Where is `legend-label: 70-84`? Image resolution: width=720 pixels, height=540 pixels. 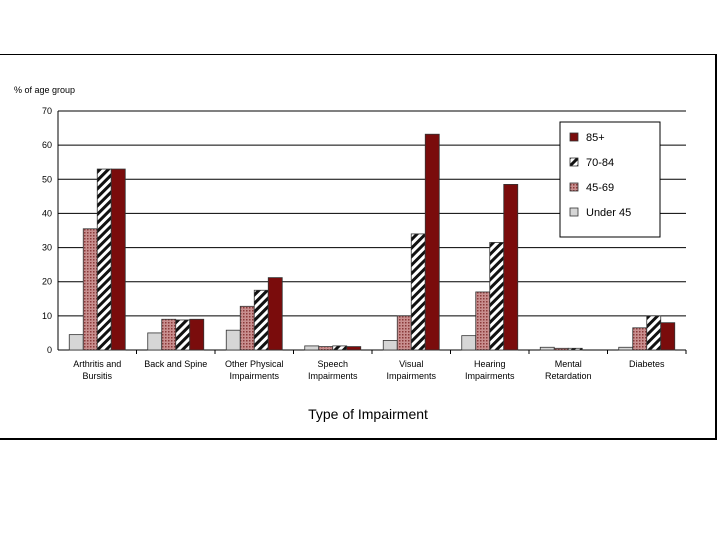
legend-label: 70-84 is located at coordinates (600, 163).